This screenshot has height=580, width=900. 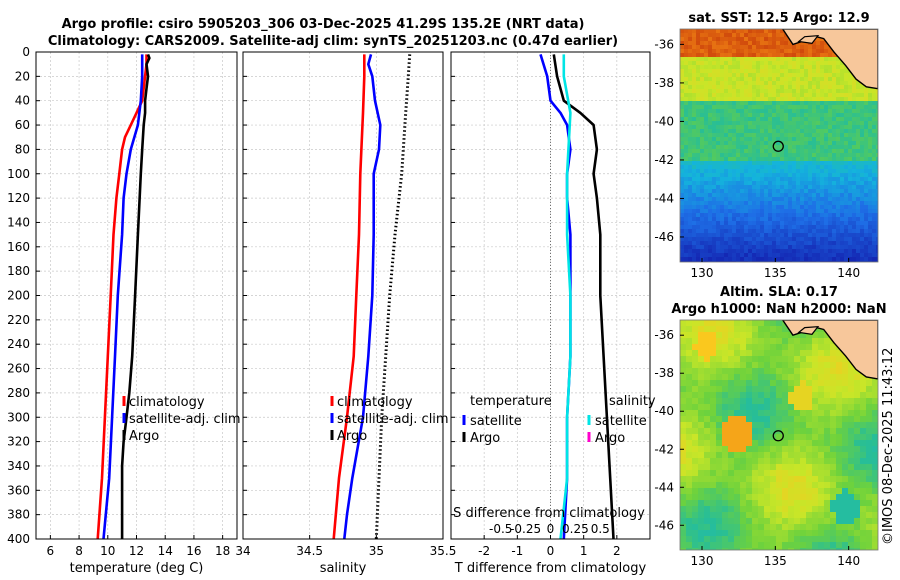 I want to click on argo-position-marker, so click(x=778, y=146).